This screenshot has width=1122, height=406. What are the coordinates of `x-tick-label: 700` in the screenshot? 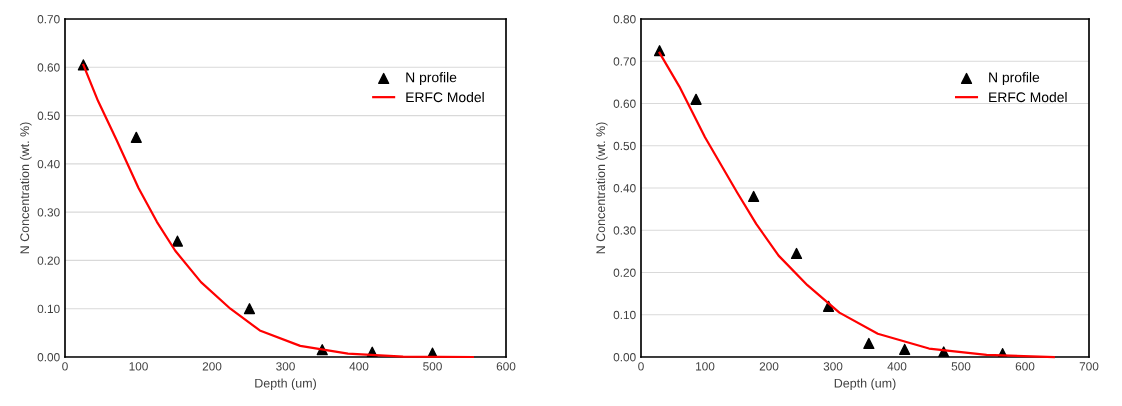 It's located at (1089, 366).